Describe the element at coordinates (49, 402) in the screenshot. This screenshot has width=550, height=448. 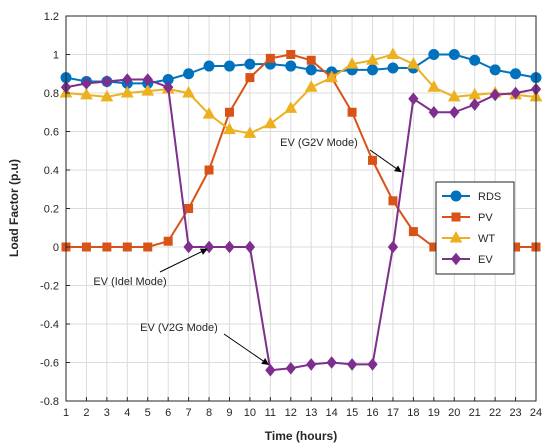
I see `y-tick-label: -0.8` at that location.